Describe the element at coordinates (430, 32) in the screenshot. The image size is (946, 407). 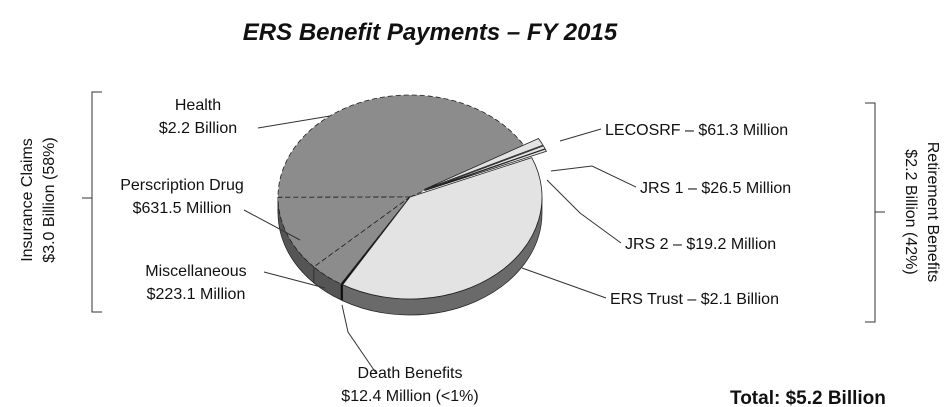
I see `chart-title: ERS Benefit Payments – FY 2015` at that location.